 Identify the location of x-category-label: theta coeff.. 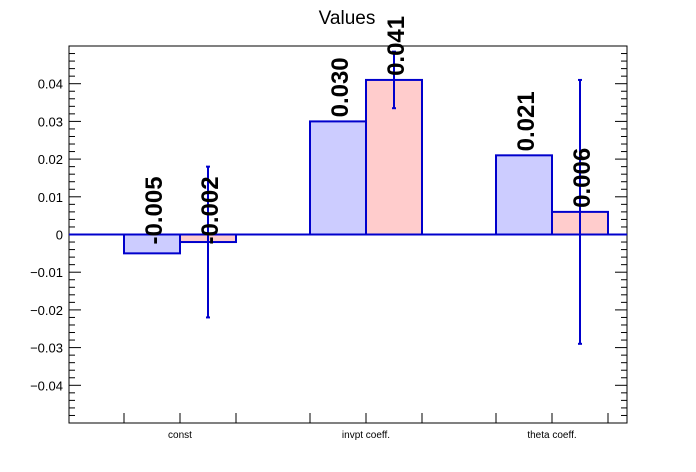
(551, 435).